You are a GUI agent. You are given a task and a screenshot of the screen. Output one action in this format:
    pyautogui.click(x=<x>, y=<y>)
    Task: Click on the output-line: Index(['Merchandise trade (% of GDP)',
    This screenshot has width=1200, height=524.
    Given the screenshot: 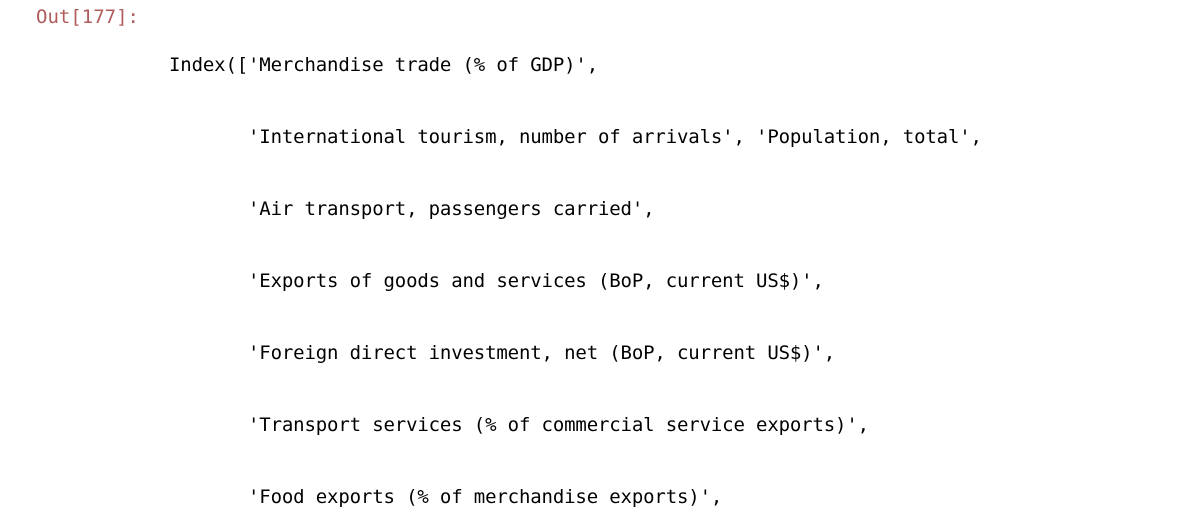 What is the action you would take?
    pyautogui.click(x=383, y=65)
    